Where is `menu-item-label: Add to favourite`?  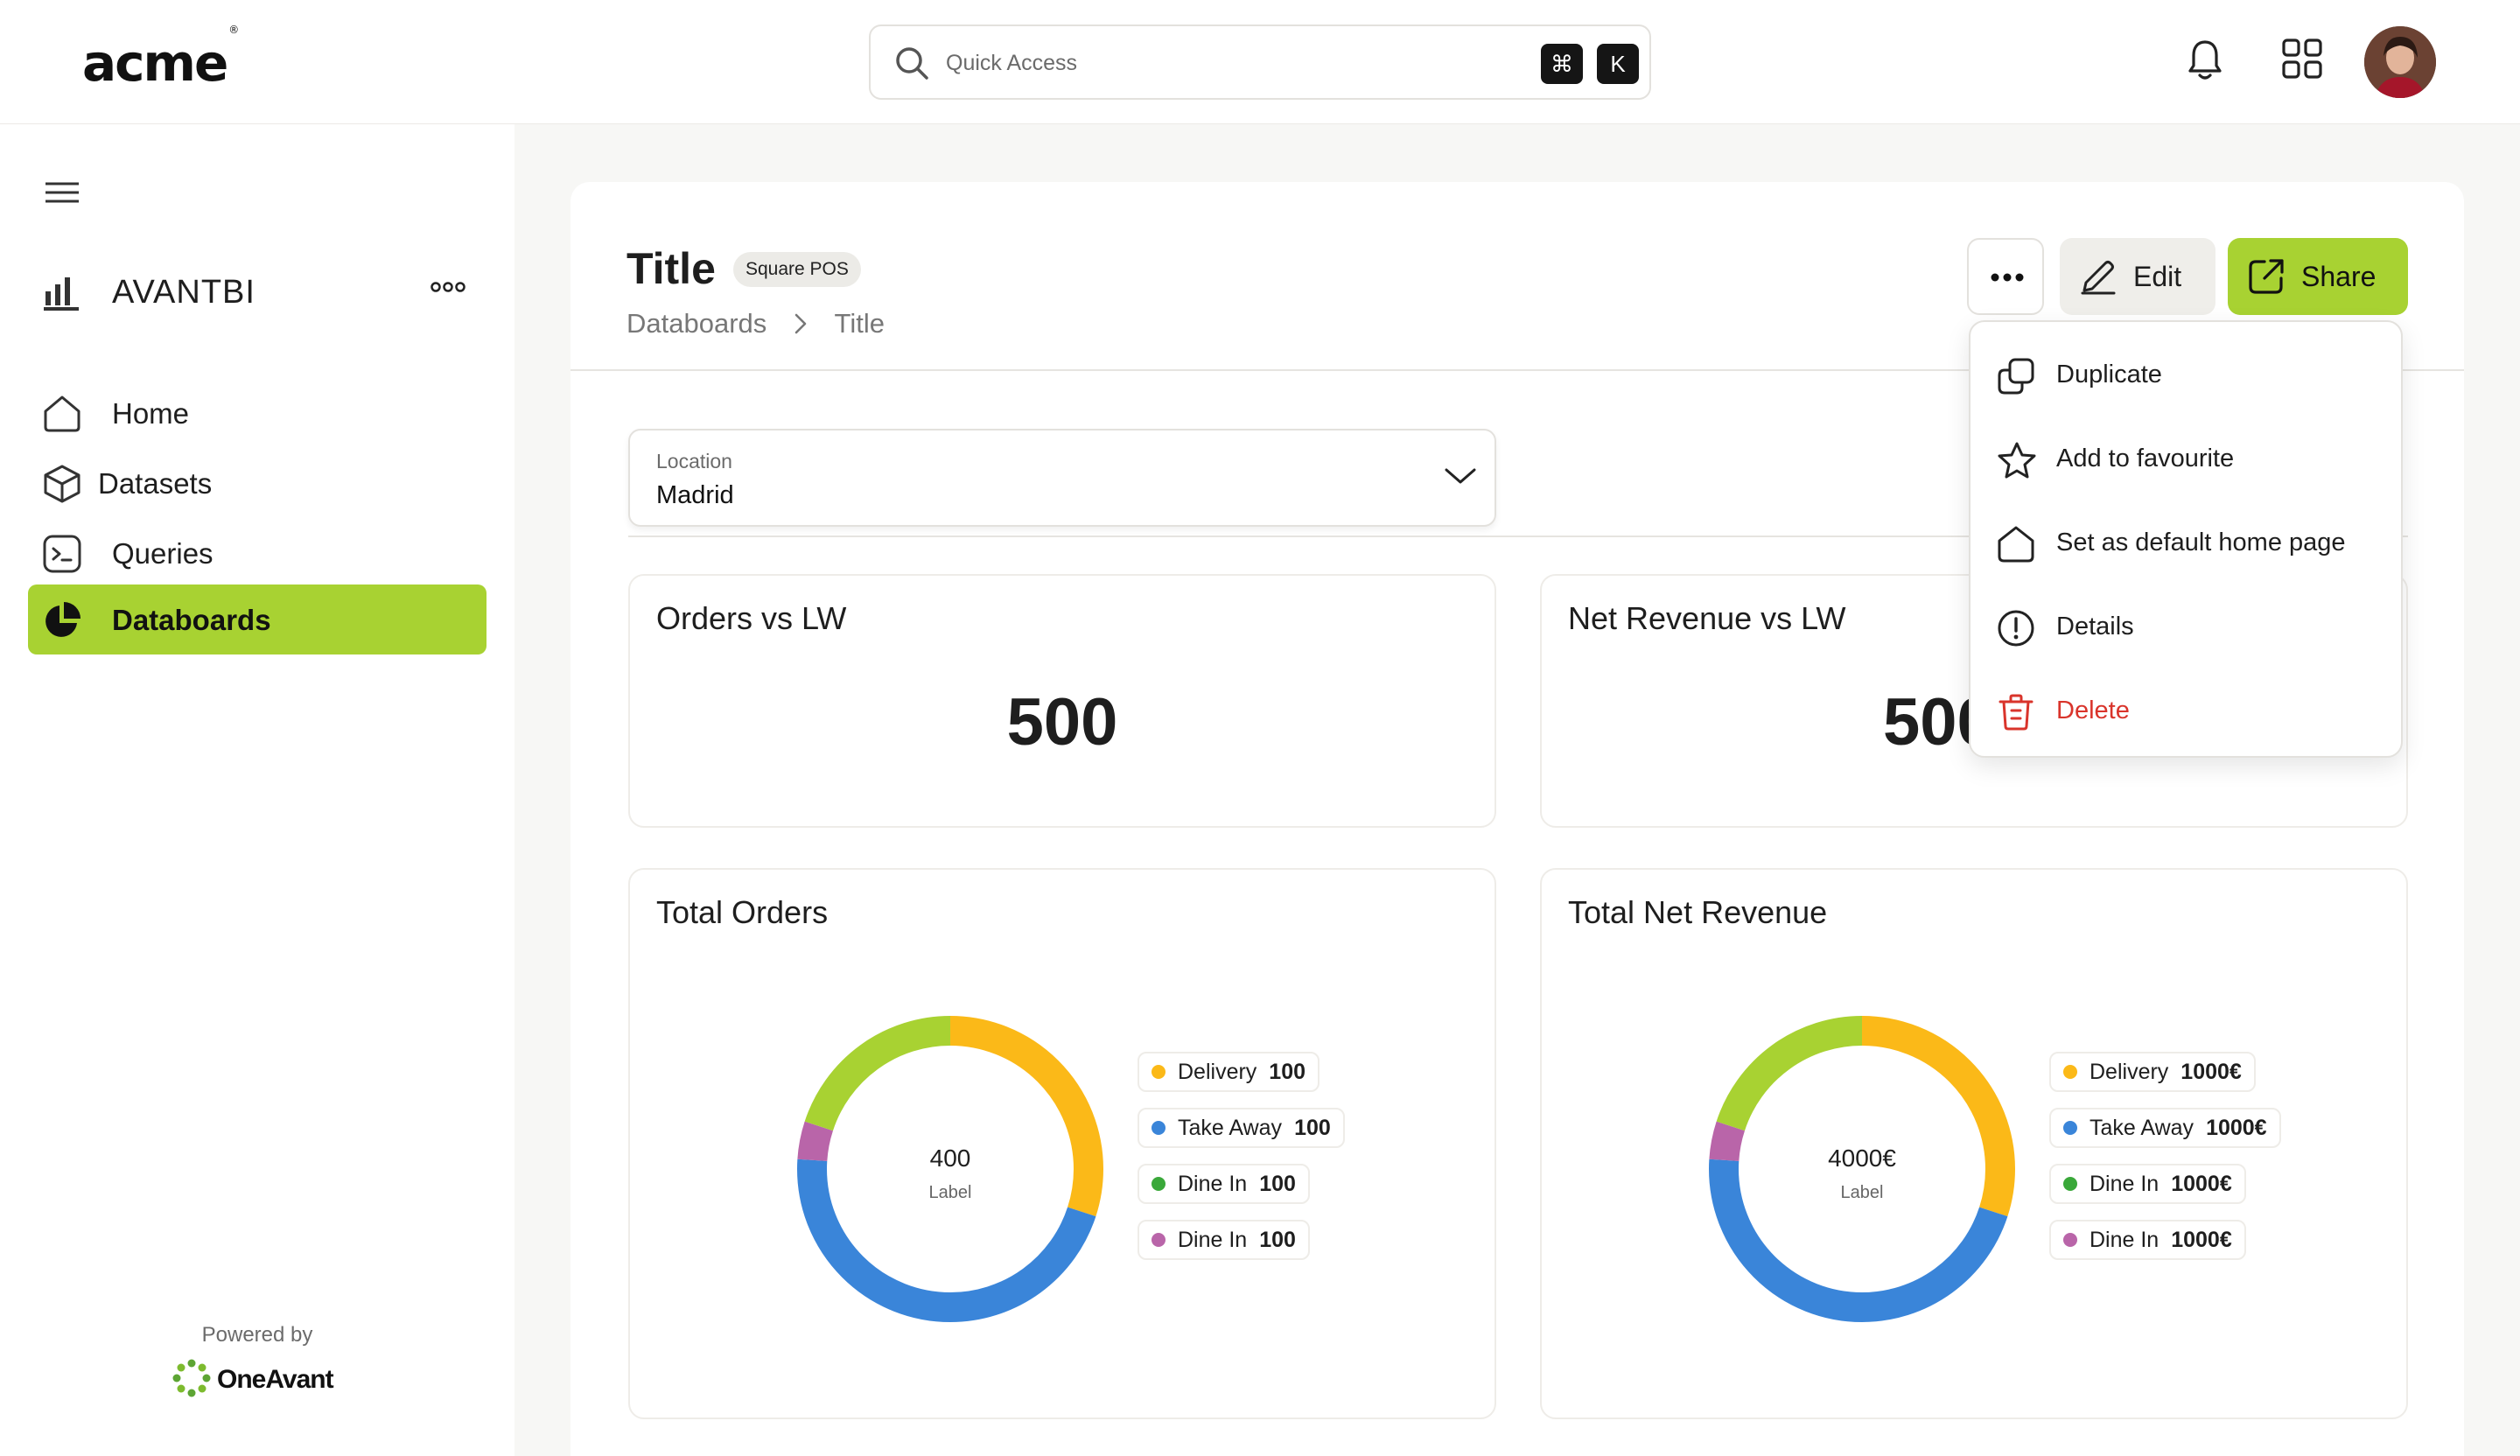
menu-item-label: Add to favourite is located at coordinates (2145, 458).